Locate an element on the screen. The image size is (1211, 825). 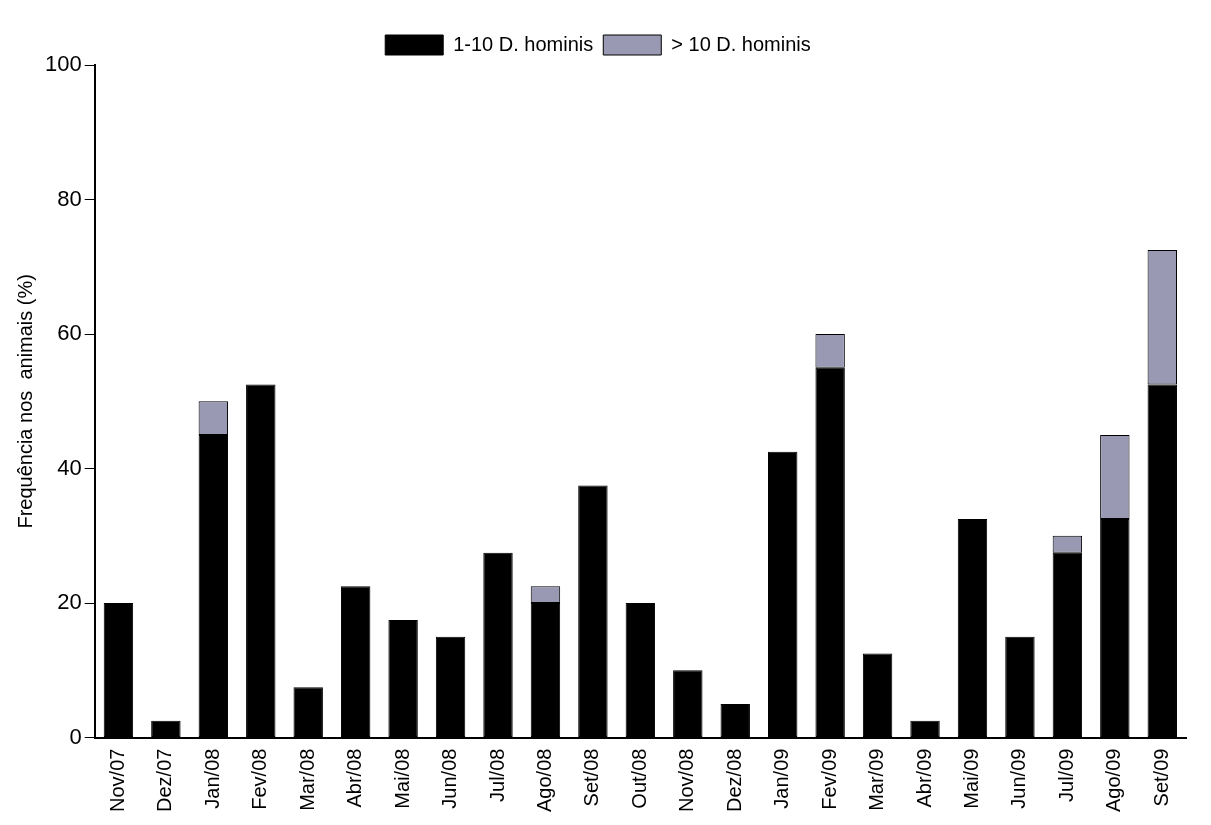
y-axis-title: Frequência nos animais (%) is located at coordinates (24, 401).